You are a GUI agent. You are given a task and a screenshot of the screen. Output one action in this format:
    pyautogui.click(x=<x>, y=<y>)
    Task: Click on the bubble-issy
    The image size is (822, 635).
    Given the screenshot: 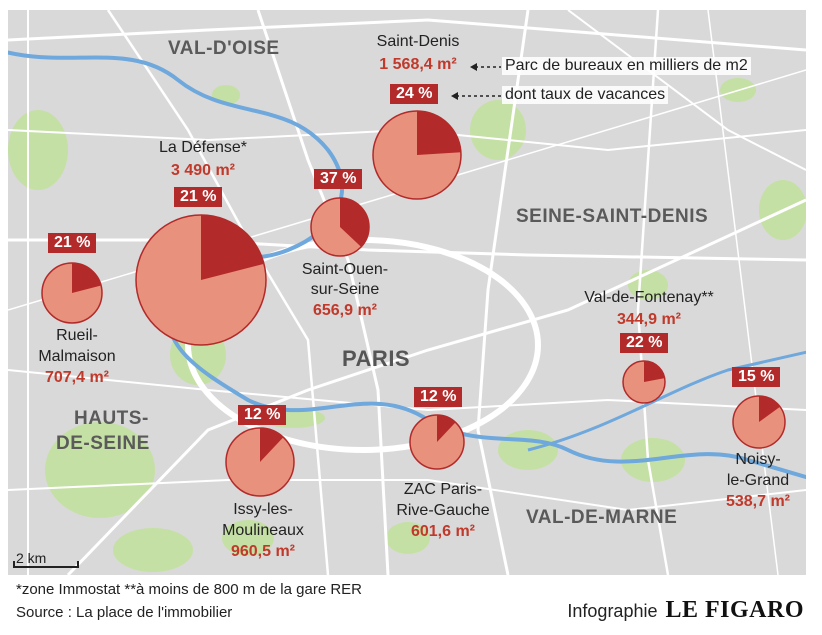 What is the action you would take?
    pyautogui.click(x=260, y=462)
    